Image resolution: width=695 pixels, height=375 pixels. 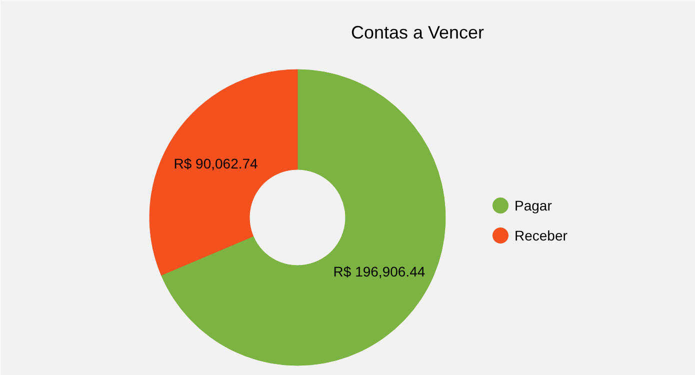 What do you see at coordinates (533, 206) in the screenshot?
I see `legend-label: Pagar` at bounding box center [533, 206].